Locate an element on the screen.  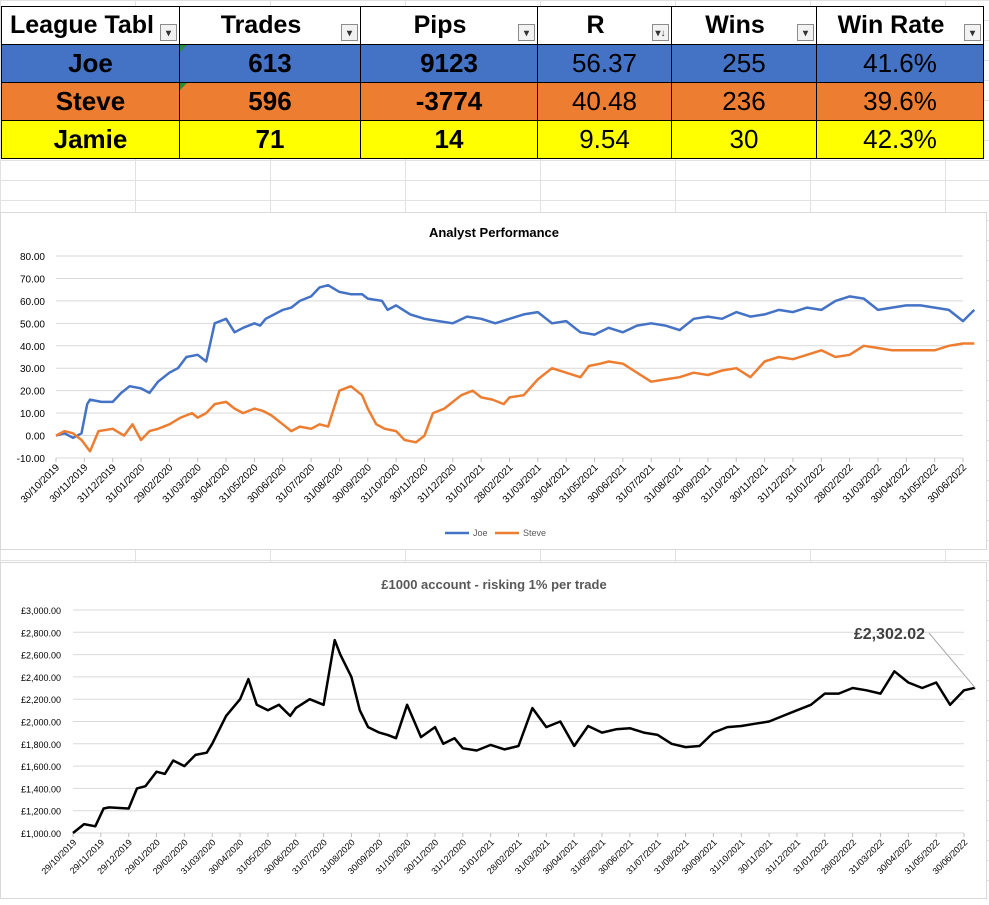
y-tick-label: £1,200.00 is located at coordinates (41, 812).